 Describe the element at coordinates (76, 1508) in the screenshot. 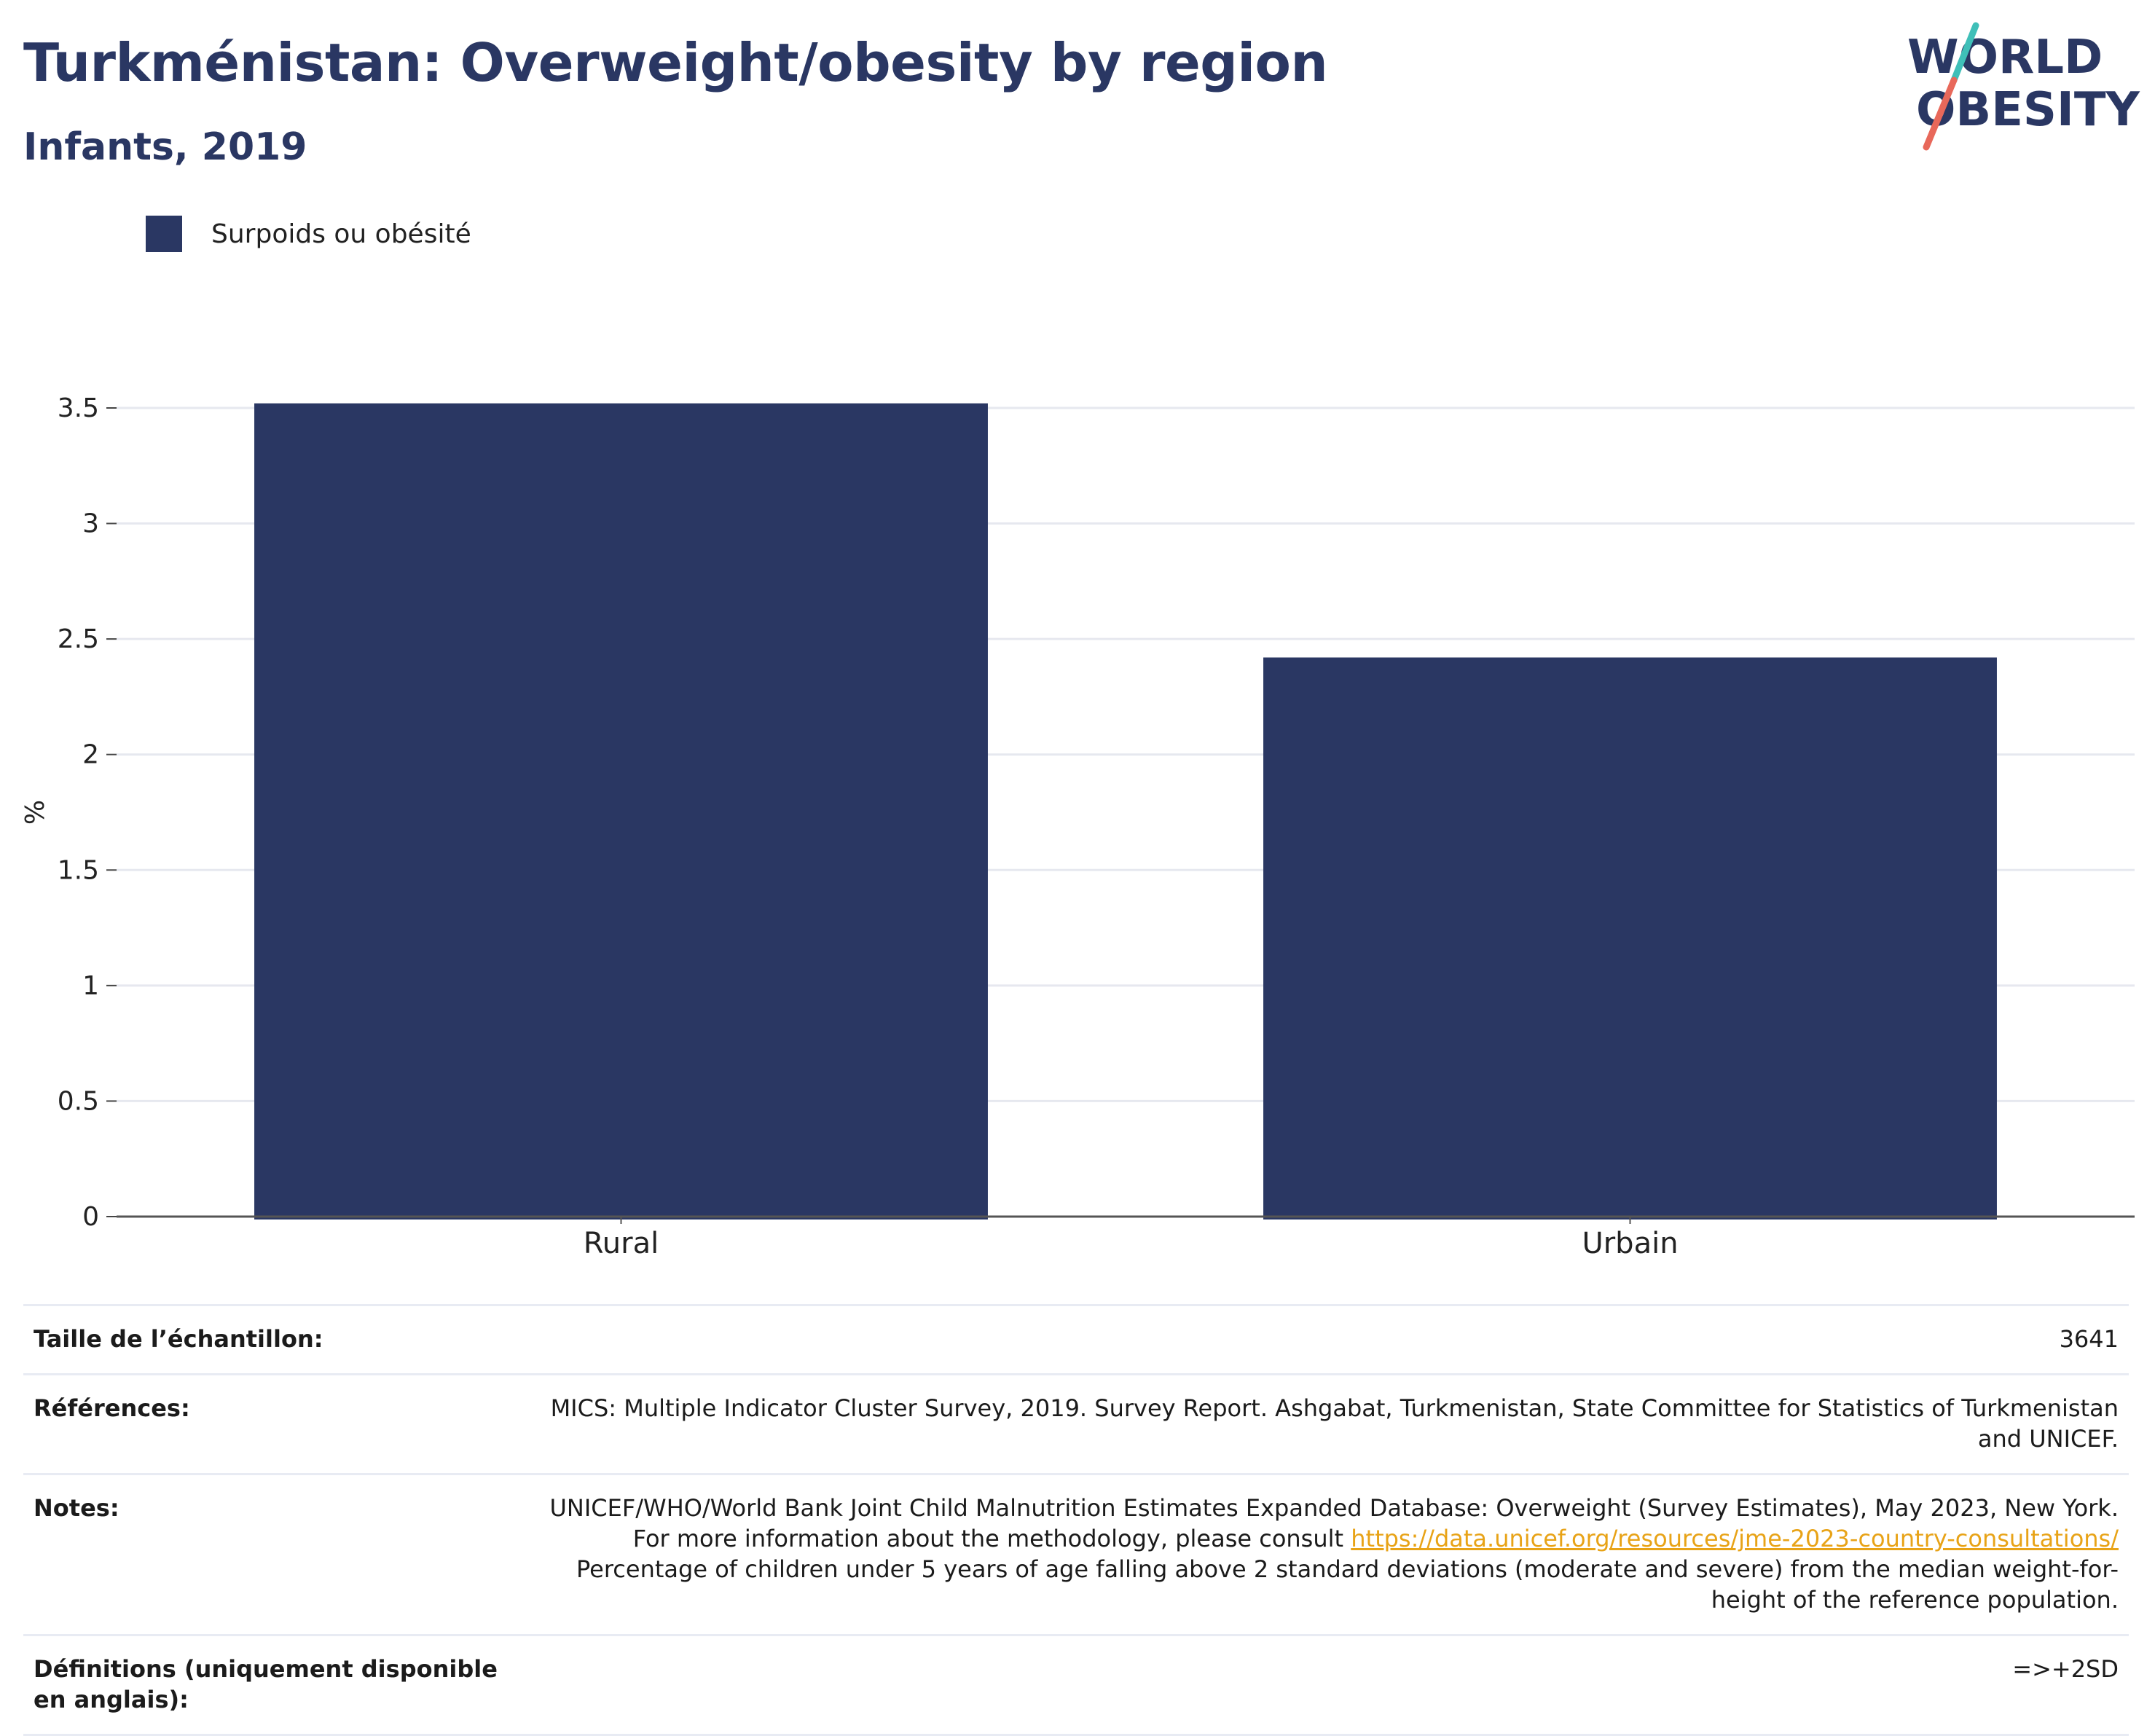

I see `notes-label: Notes:` at that location.